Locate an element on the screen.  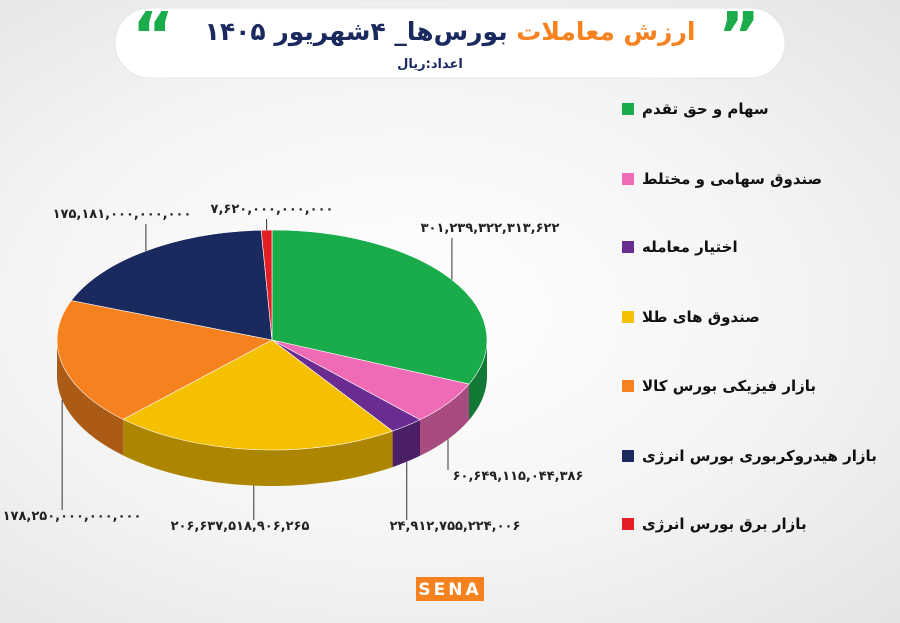
data-label: ۳۰۱,۲۳۹,۳۲۲,۳۱۳,۶۲۲ is located at coordinates (490, 228).